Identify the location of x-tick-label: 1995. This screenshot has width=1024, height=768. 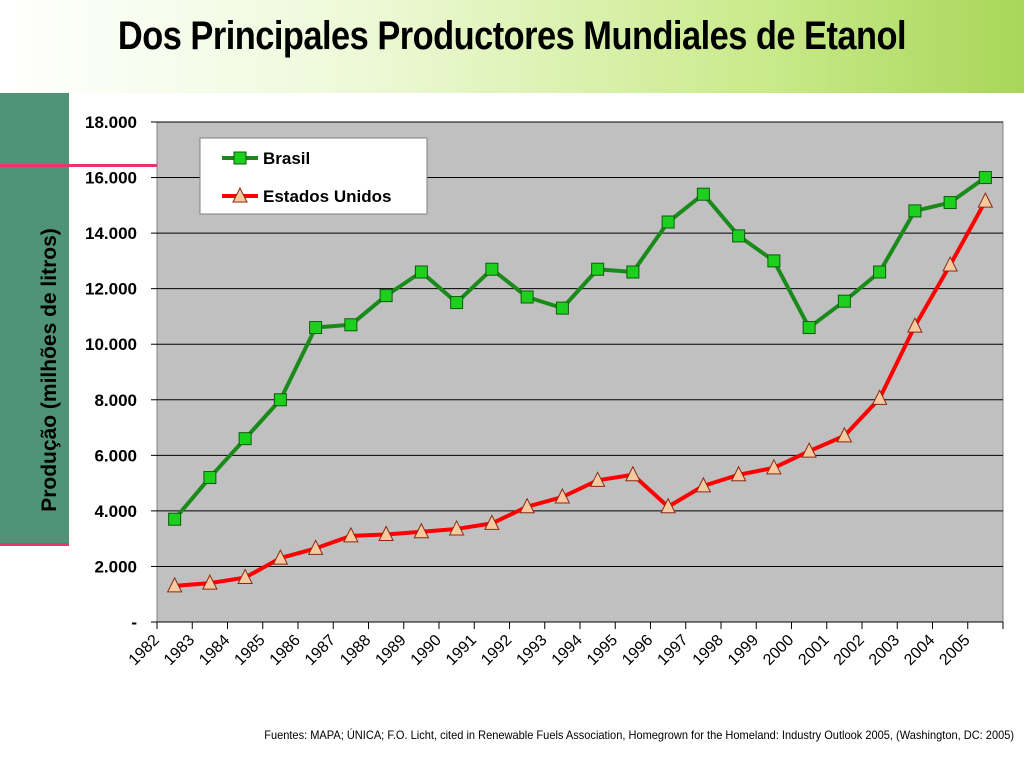
(602, 650).